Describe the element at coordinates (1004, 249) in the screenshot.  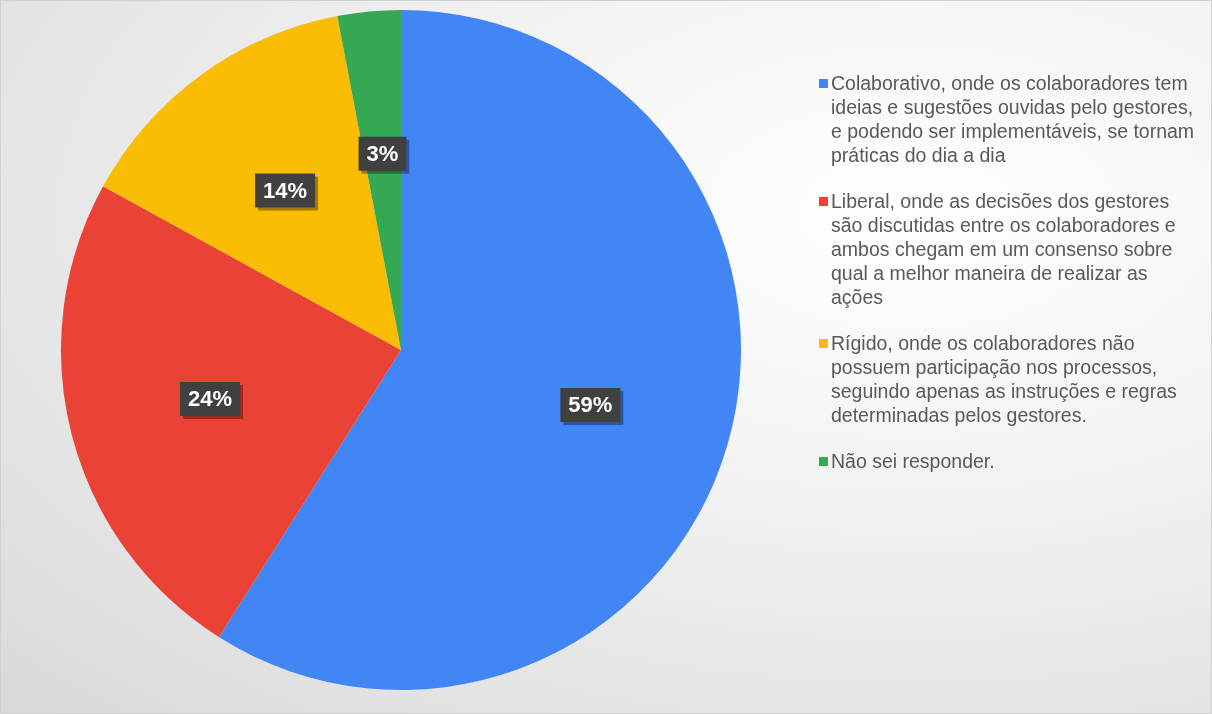
I see `legend-label: Liberal, onde as decisões dos gestores são discutidas entre os colaboradores e ambos chegam em um consenso sobre qual a melhor maneira de realizar as ações` at that location.